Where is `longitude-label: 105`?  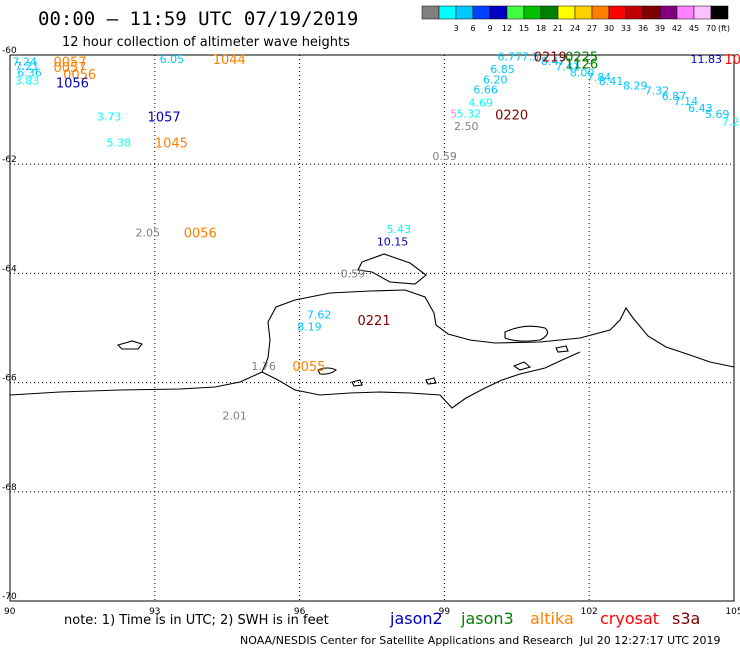 longitude-label: 105 is located at coordinates (732, 612).